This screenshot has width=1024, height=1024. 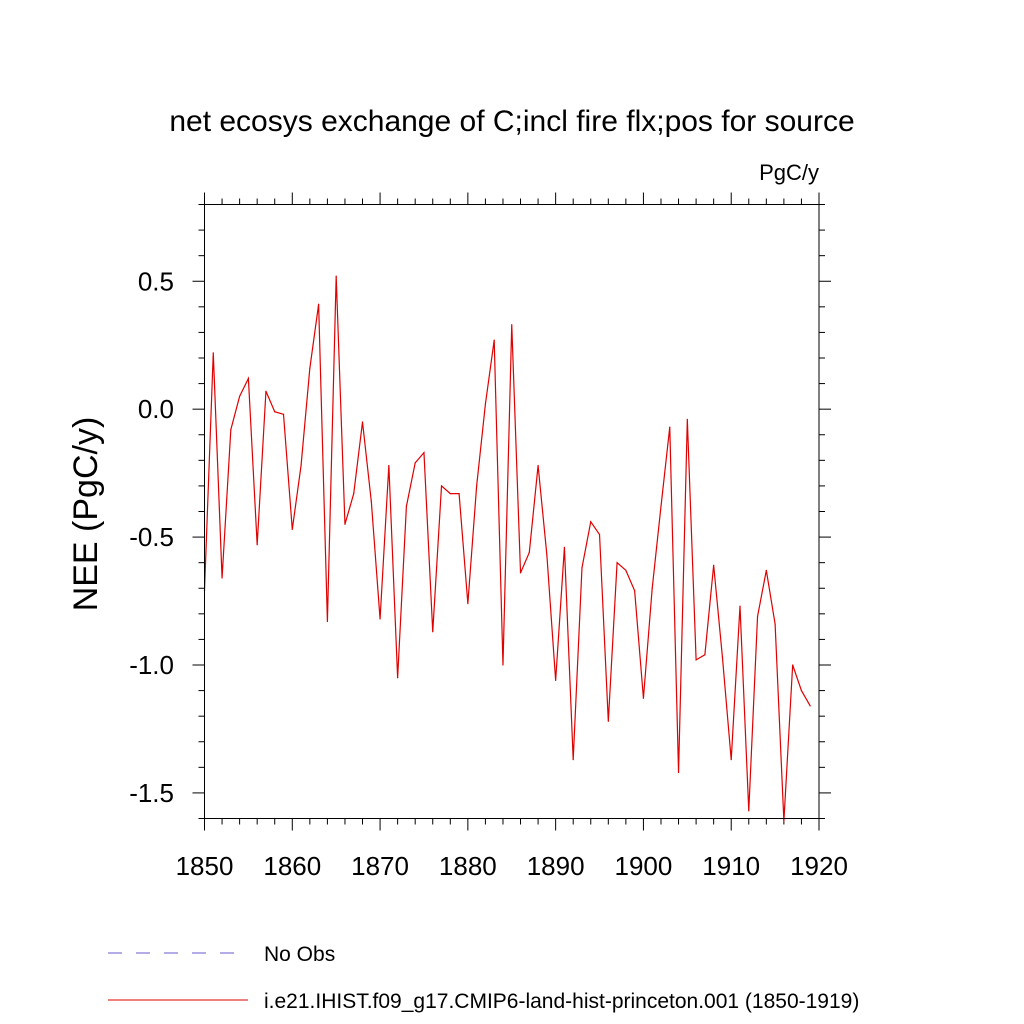 I want to click on y-axis-label: NEE (PgC/y), so click(x=86, y=514).